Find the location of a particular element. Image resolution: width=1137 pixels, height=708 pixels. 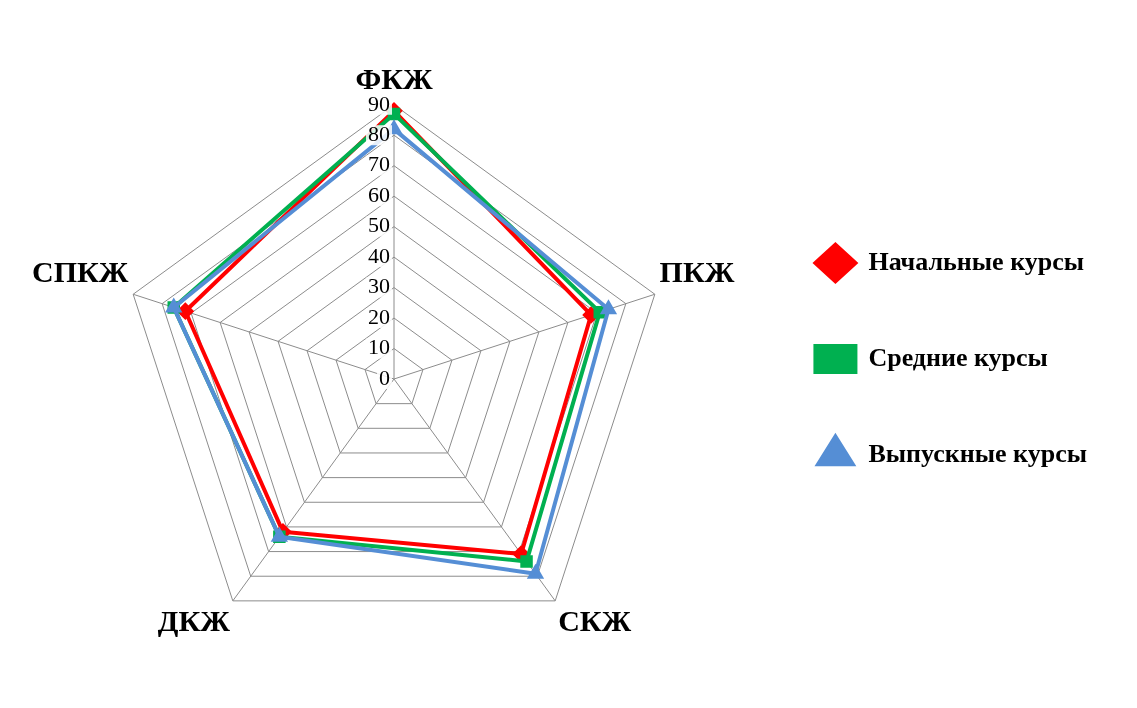

spoke-label: СПКЖ is located at coordinates (80, 272).